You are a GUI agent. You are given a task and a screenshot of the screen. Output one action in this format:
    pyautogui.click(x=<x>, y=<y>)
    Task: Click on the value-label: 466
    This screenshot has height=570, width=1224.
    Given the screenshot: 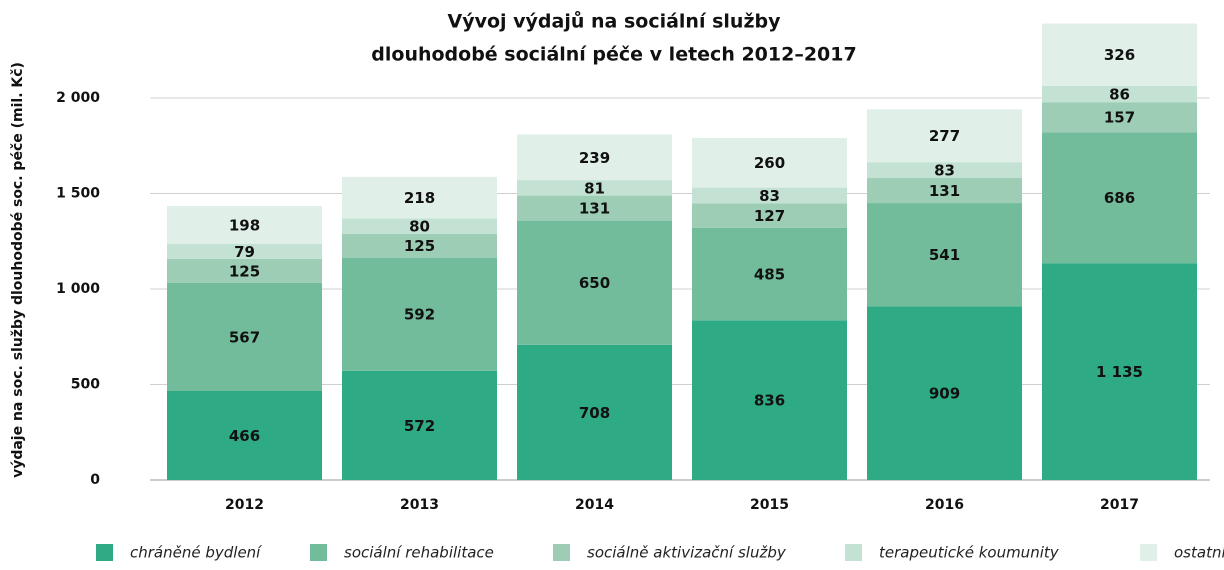 What is the action you would take?
    pyautogui.click(x=244, y=436)
    